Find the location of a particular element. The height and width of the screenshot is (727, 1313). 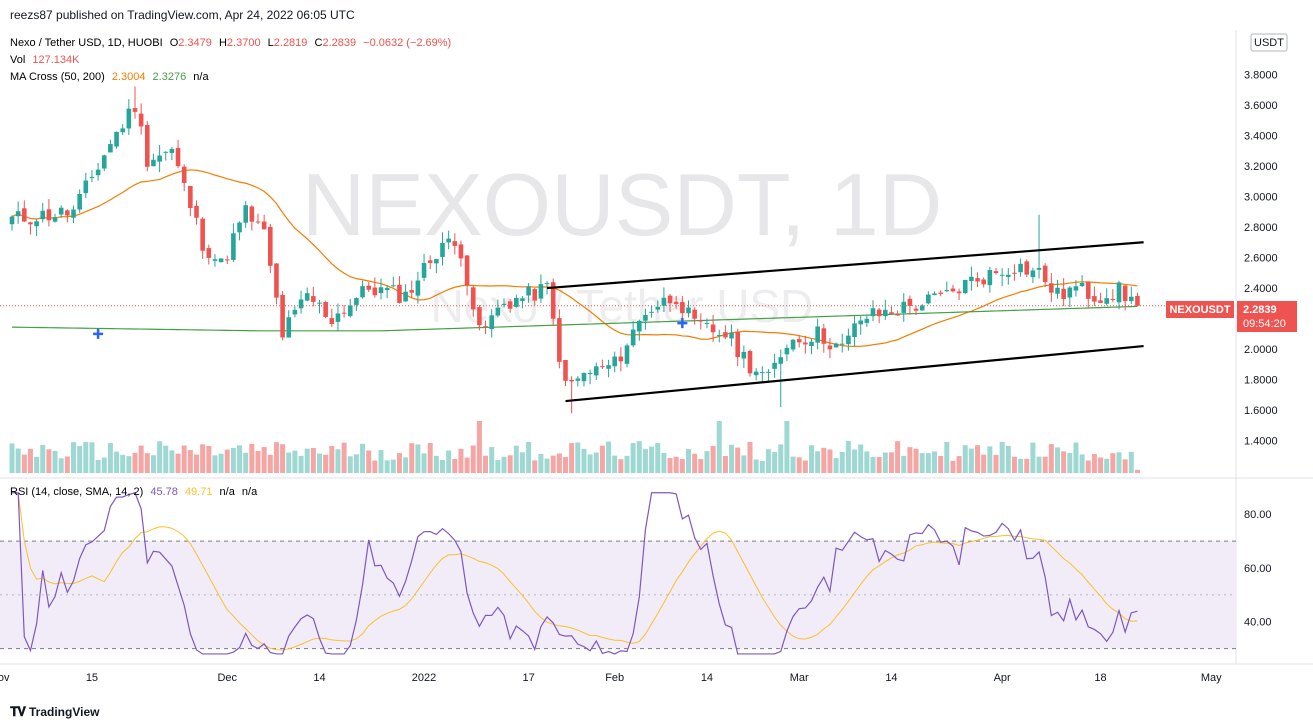

footer-brand: 𝐓𝐕 TradingView is located at coordinates (54, 712).